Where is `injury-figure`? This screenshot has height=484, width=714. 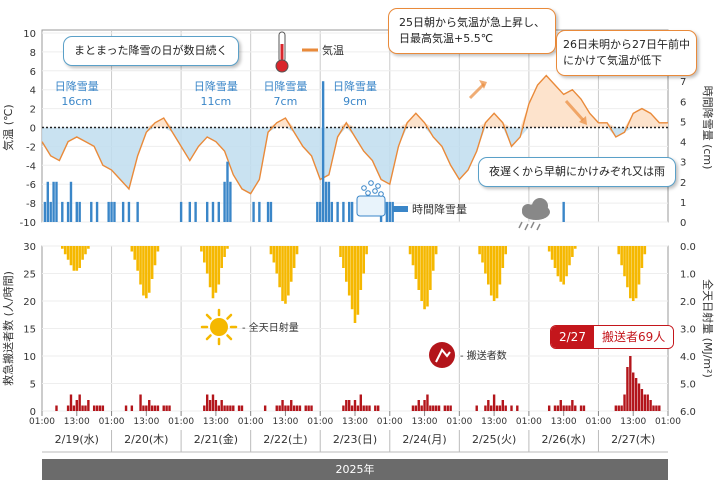
injury-figure is located at coordinates (443, 355).